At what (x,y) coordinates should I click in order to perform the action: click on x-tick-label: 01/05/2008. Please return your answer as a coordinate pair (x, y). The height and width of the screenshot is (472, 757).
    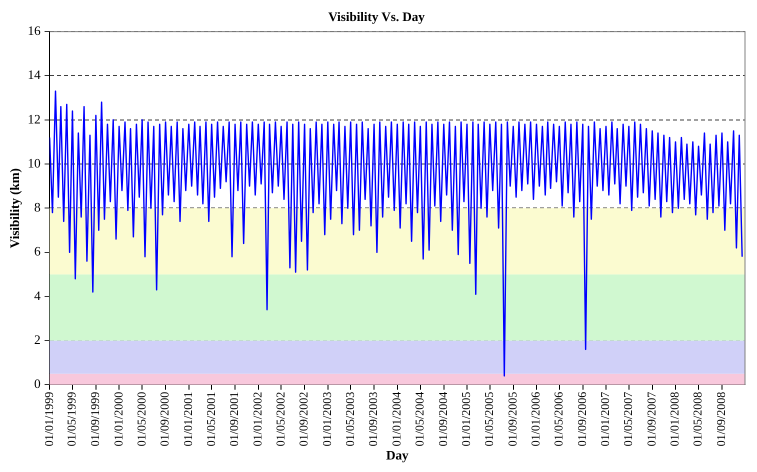
    Looking at the image, I should click on (697, 419).